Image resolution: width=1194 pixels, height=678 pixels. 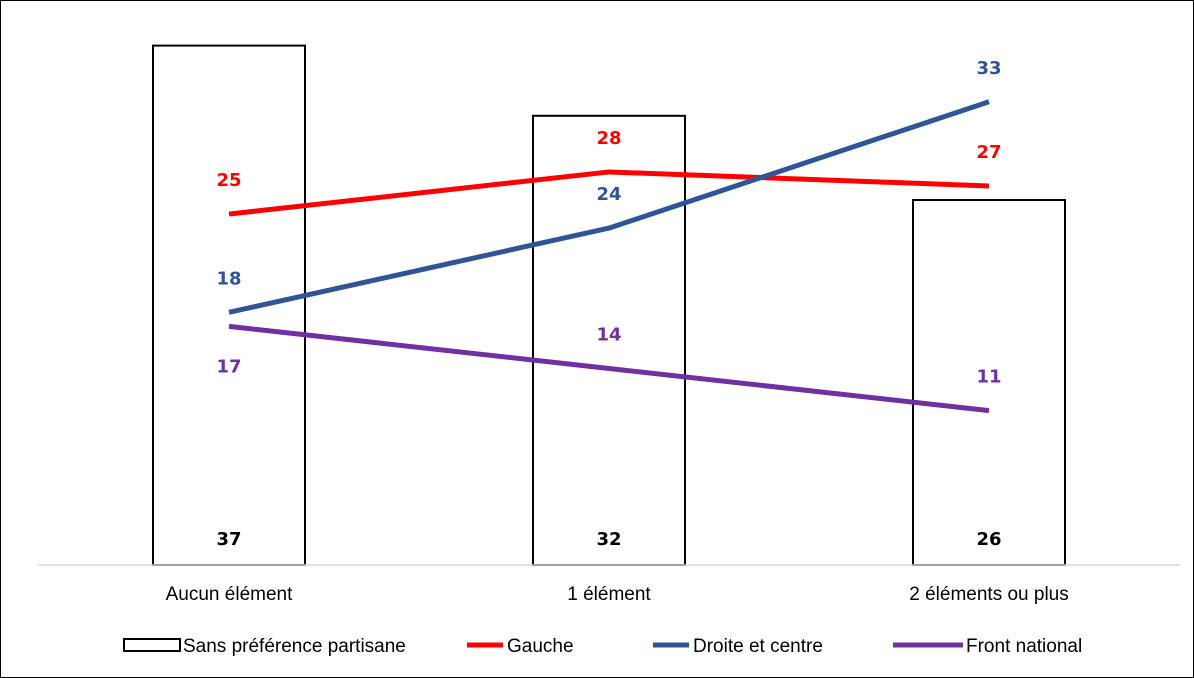 What do you see at coordinates (608, 539) in the screenshot?
I see `bar-label-1-element: 32` at bounding box center [608, 539].